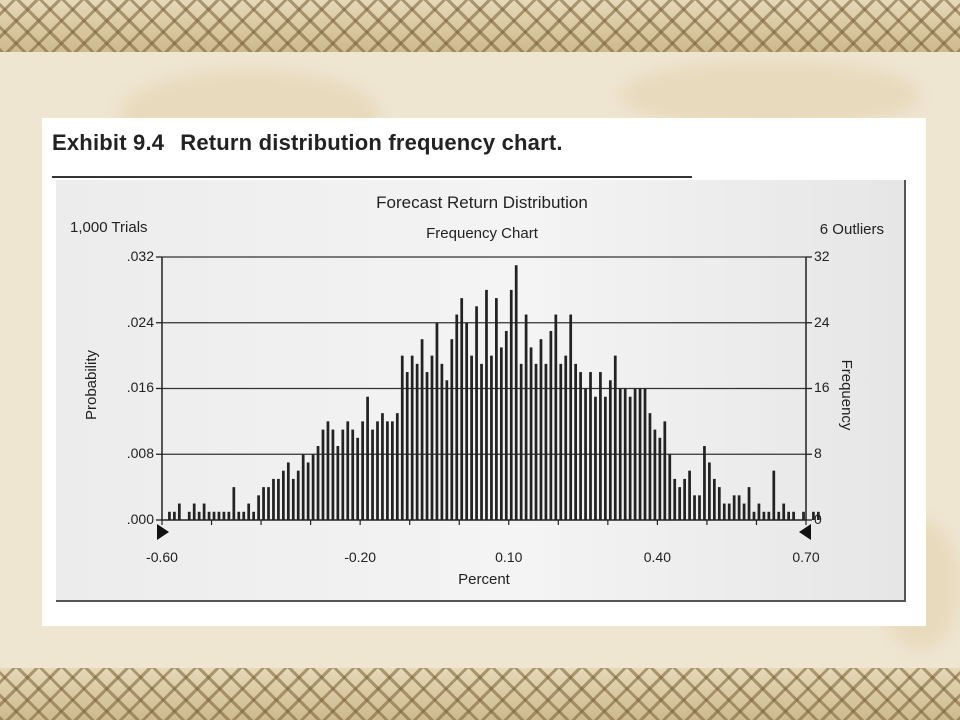  What do you see at coordinates (805, 557) in the screenshot?
I see `x-tick-label: 0.70` at bounding box center [805, 557].